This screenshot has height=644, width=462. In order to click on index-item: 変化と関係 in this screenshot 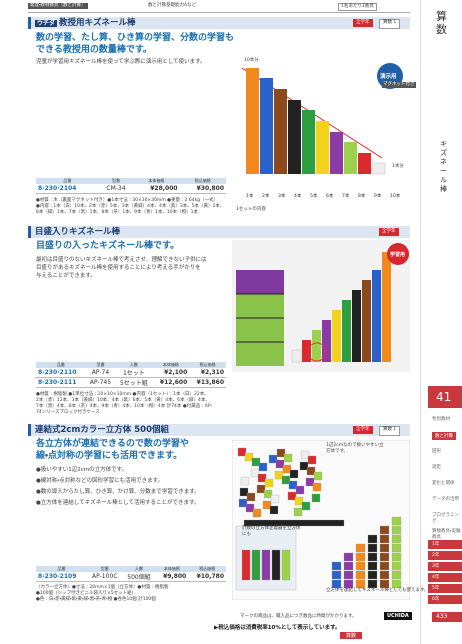, I will do `click(443, 483)`.